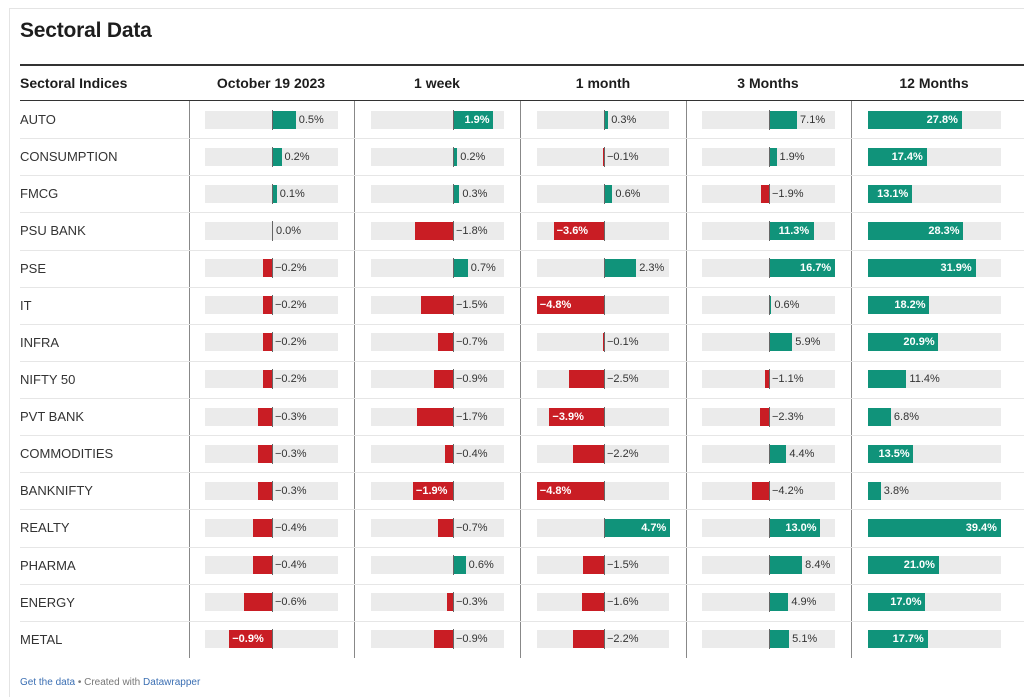 The height and width of the screenshot is (697, 1024). What do you see at coordinates (906, 602) in the screenshot?
I see `value-label: 17.0%` at bounding box center [906, 602].